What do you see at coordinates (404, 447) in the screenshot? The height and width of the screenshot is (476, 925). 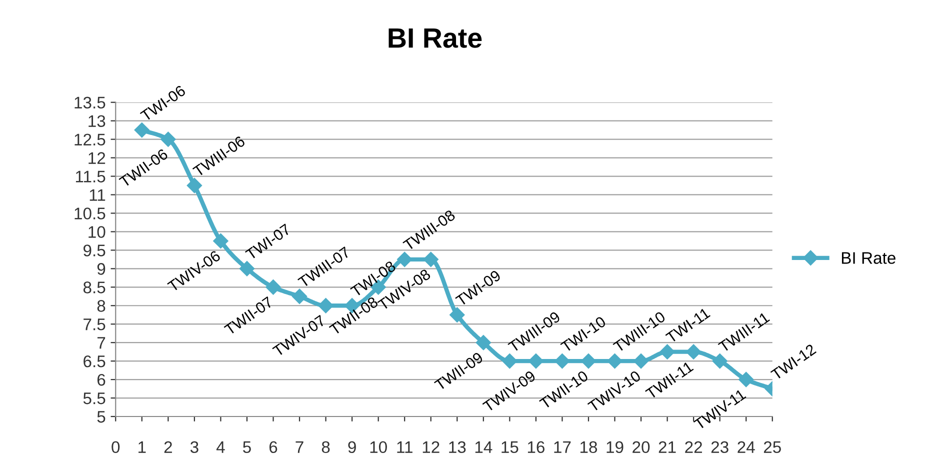 I see `x-tick-label: 11` at bounding box center [404, 447].